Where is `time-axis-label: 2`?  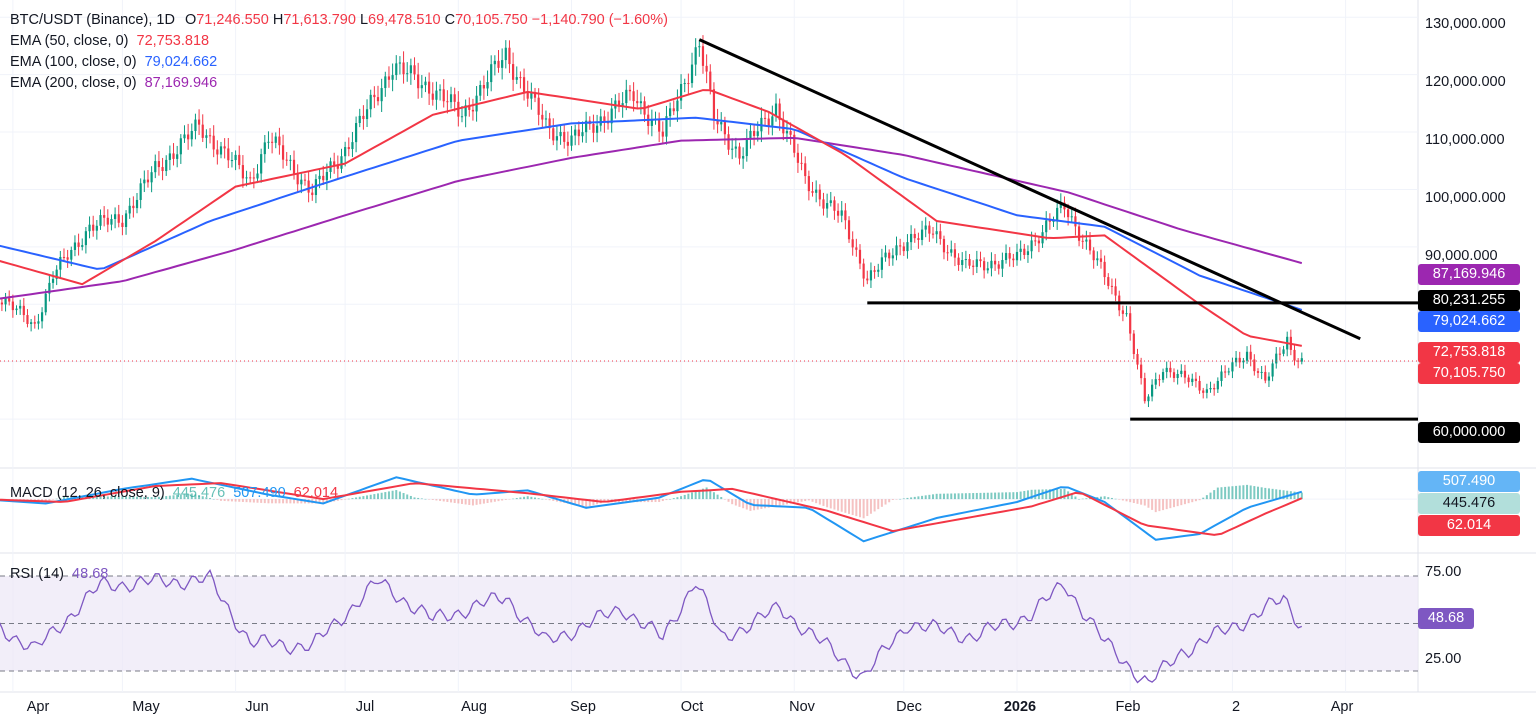
time-axis-label: 2 is located at coordinates (1236, 707).